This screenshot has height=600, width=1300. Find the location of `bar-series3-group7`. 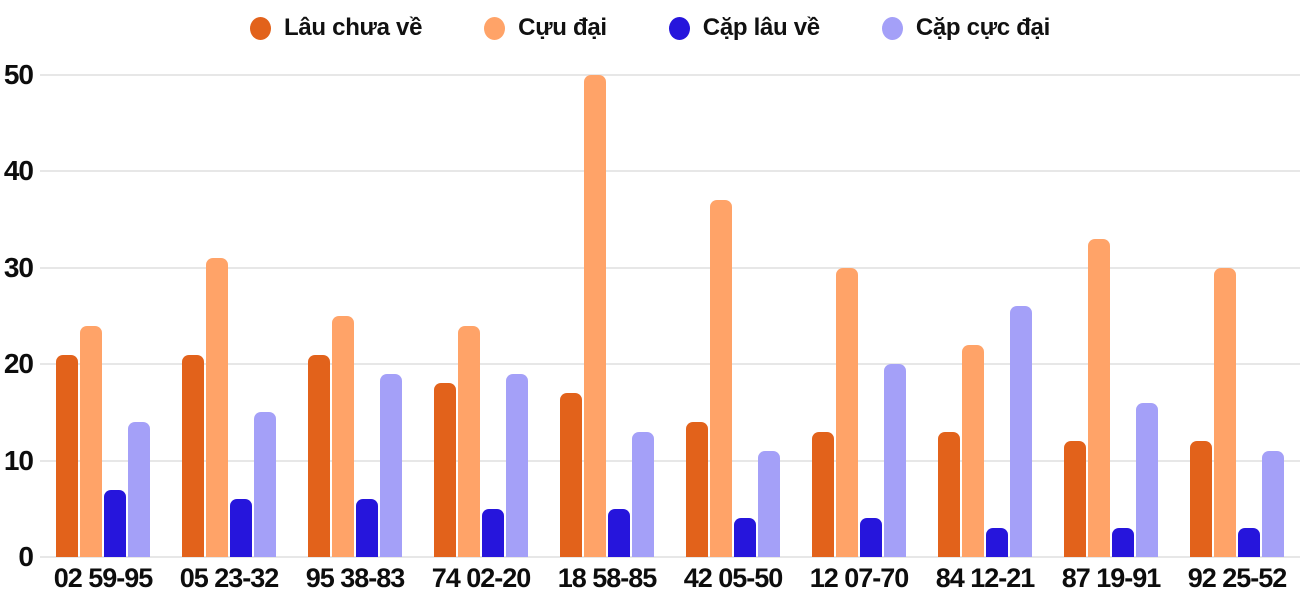

bar-series3-group7 is located at coordinates (1021, 431).